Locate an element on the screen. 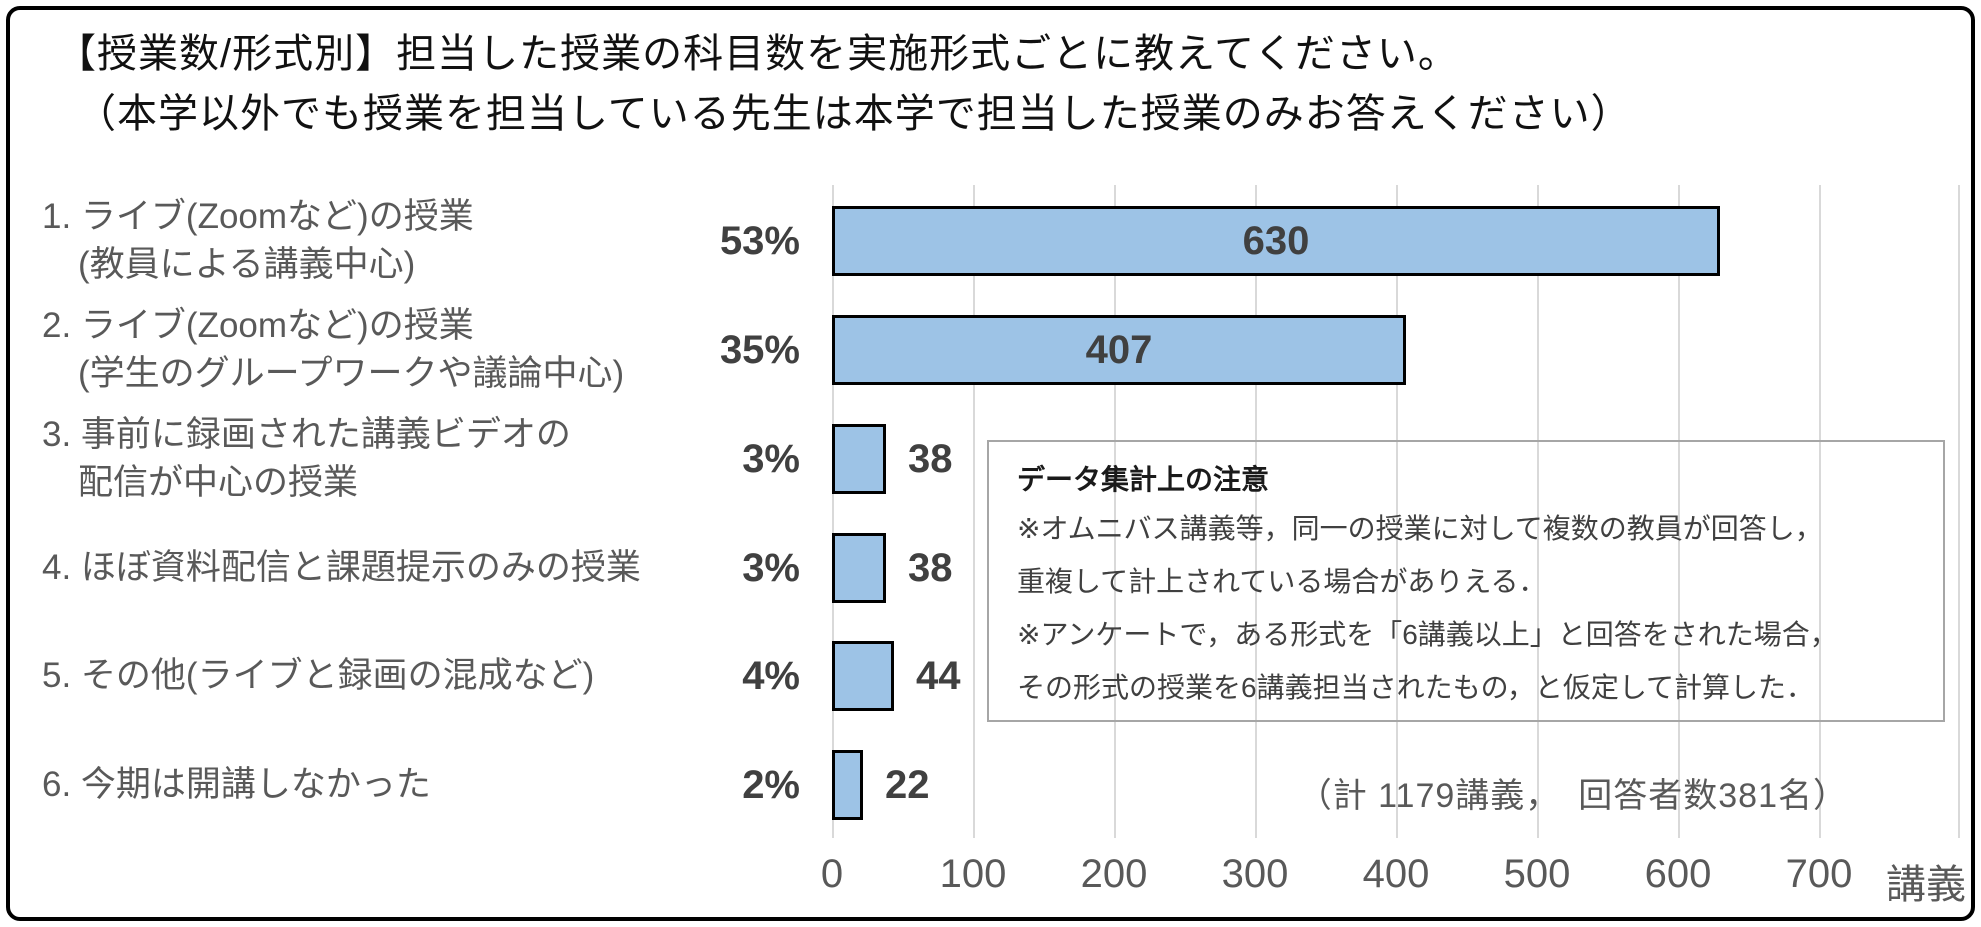 Image resolution: width=1981 pixels, height=927 pixels. bar-row-5: 44 is located at coordinates (1396, 676).